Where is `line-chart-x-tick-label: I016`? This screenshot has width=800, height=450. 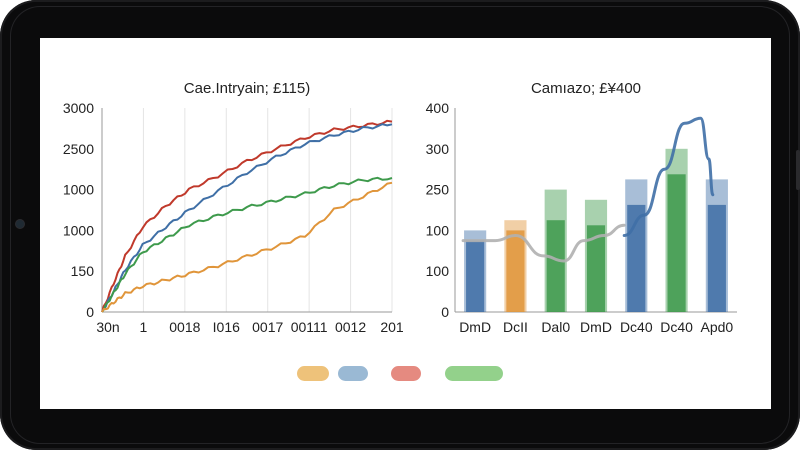 line-chart-x-tick-label: I016 is located at coordinates (226, 327).